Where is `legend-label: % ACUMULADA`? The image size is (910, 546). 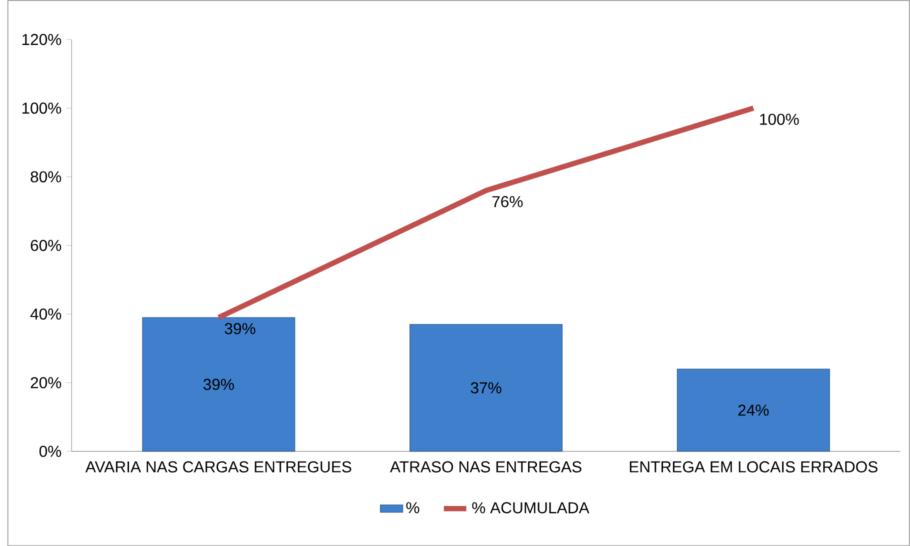
legend-label: % ACUMULADA is located at coordinates (531, 508).